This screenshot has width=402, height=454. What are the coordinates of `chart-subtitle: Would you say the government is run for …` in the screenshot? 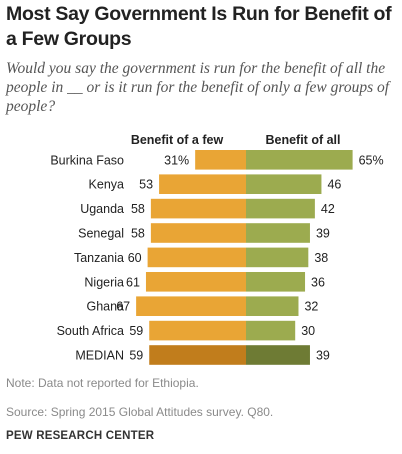 It's located at (198, 87).